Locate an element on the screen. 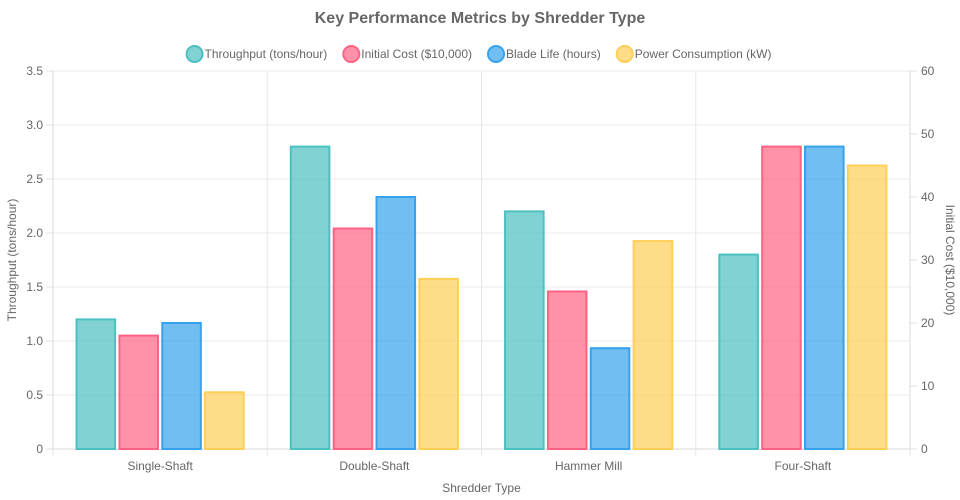 This screenshot has height=500, width=960. y-tick-label: 2.0 is located at coordinates (34, 233).